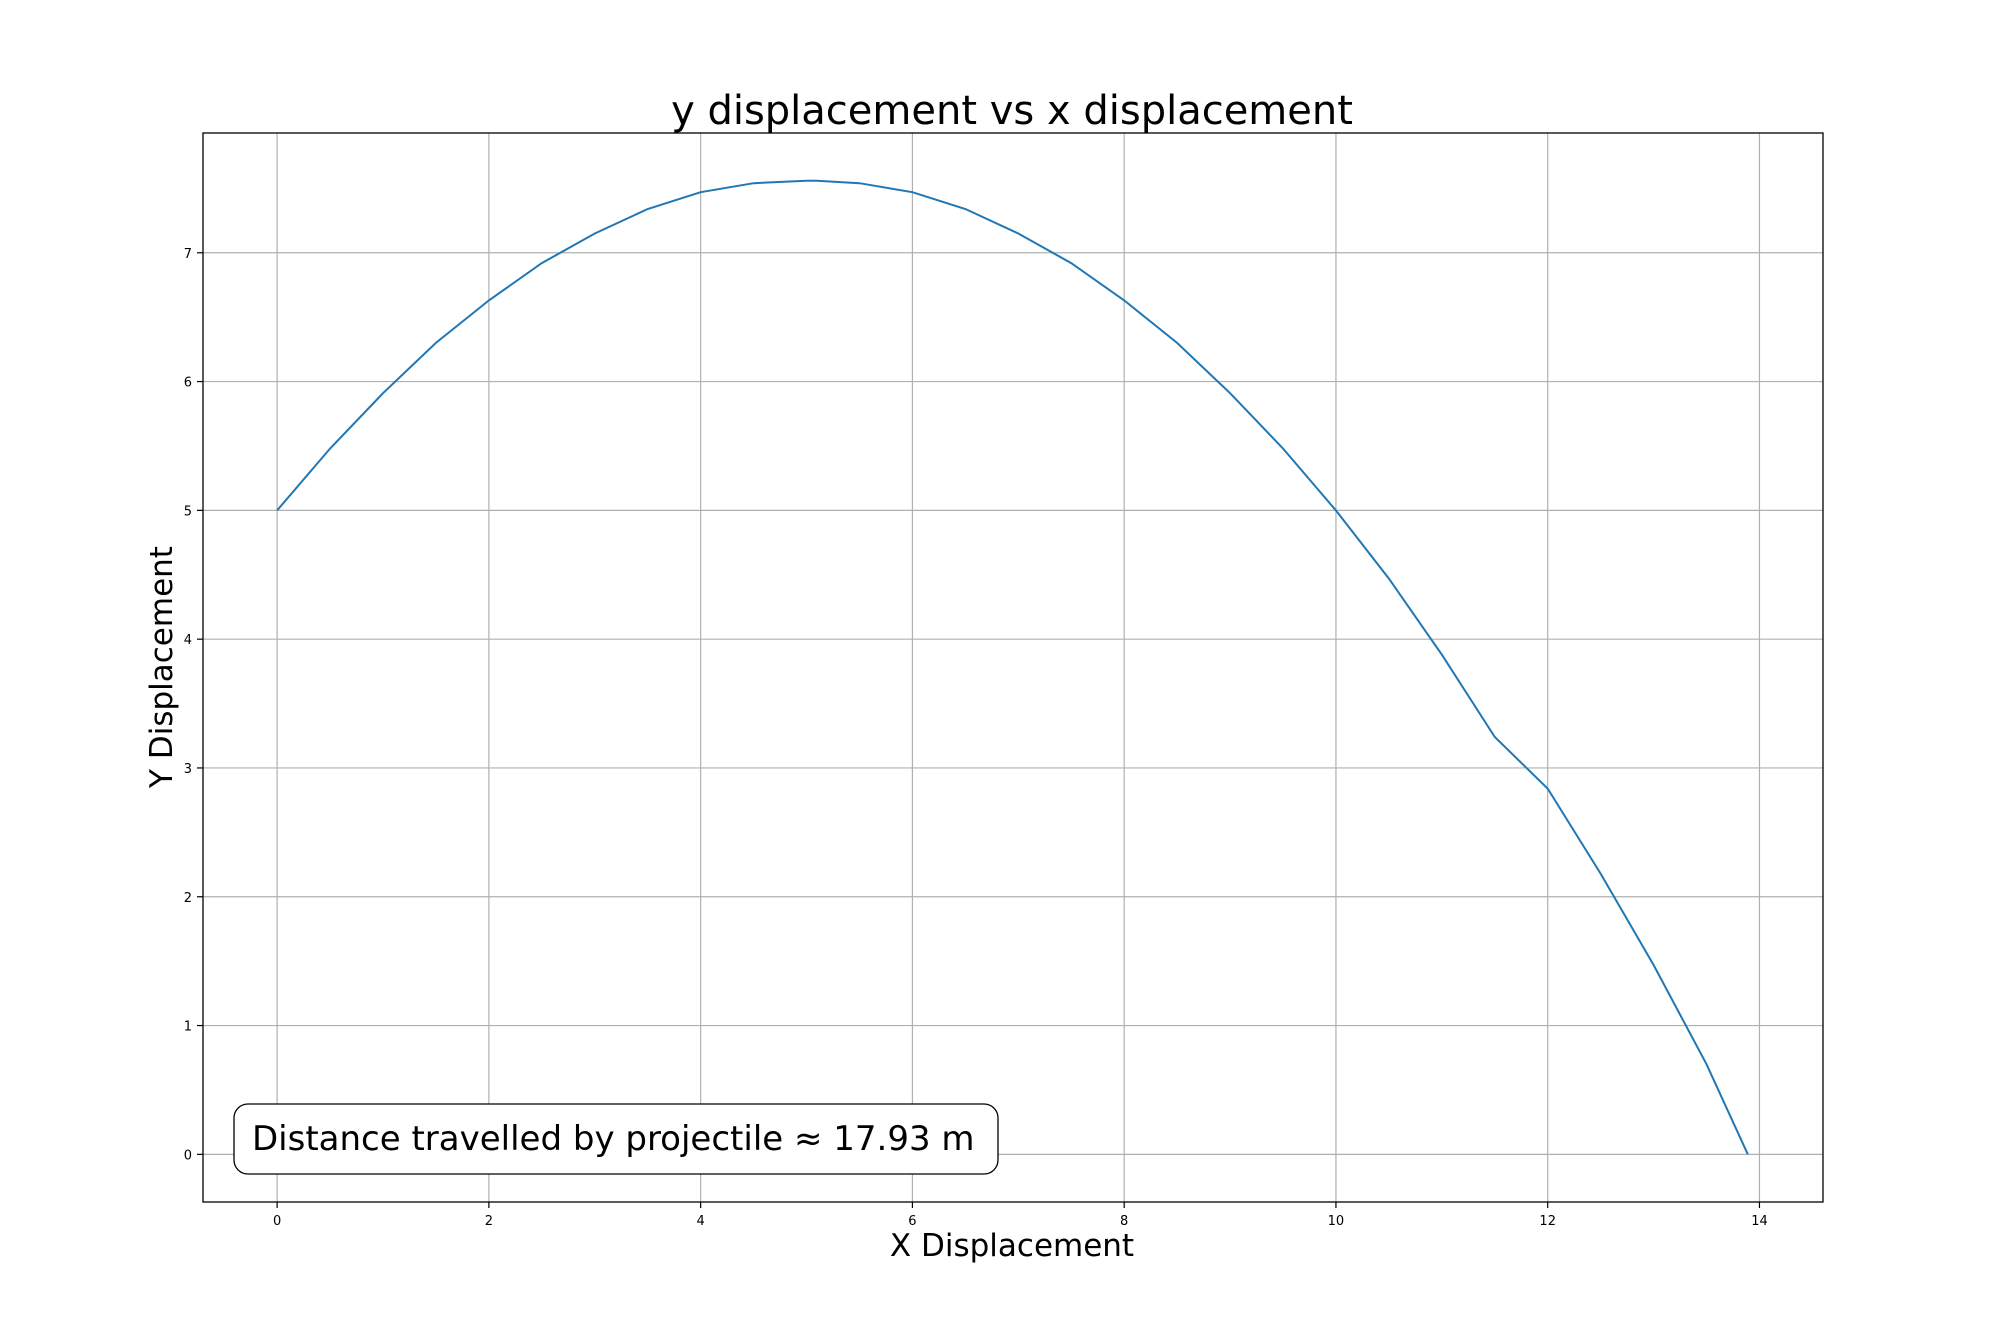 This screenshot has height=1319, width=2000. Describe the element at coordinates (701, 1221) in the screenshot. I see `x-tick-label: 4` at that location.